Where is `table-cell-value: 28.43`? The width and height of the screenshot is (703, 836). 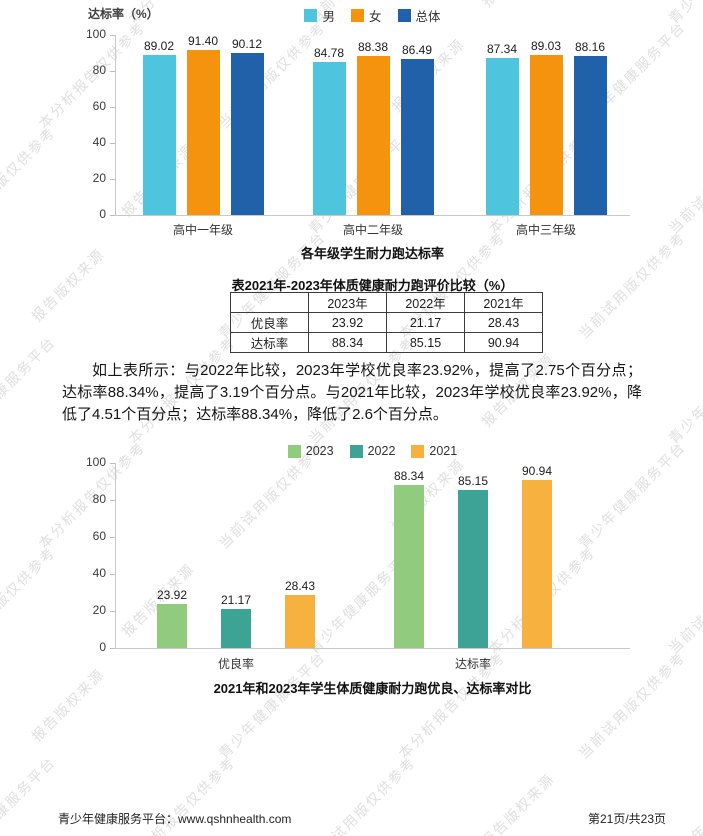 table-cell-value: 28.43 is located at coordinates (503, 322).